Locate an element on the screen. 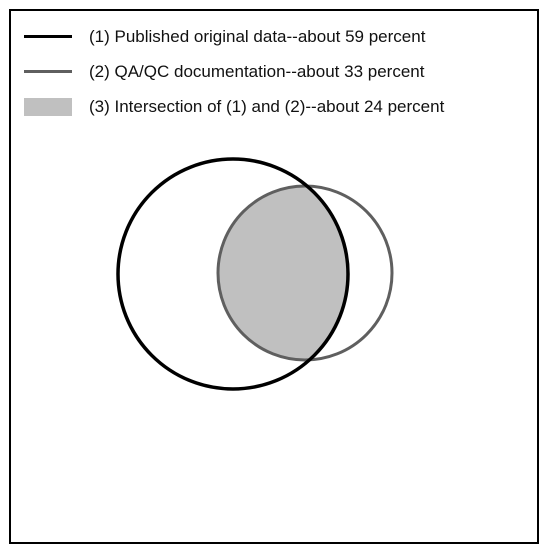 This screenshot has width=541, height=544. published-line-swatch is located at coordinates (48, 36).